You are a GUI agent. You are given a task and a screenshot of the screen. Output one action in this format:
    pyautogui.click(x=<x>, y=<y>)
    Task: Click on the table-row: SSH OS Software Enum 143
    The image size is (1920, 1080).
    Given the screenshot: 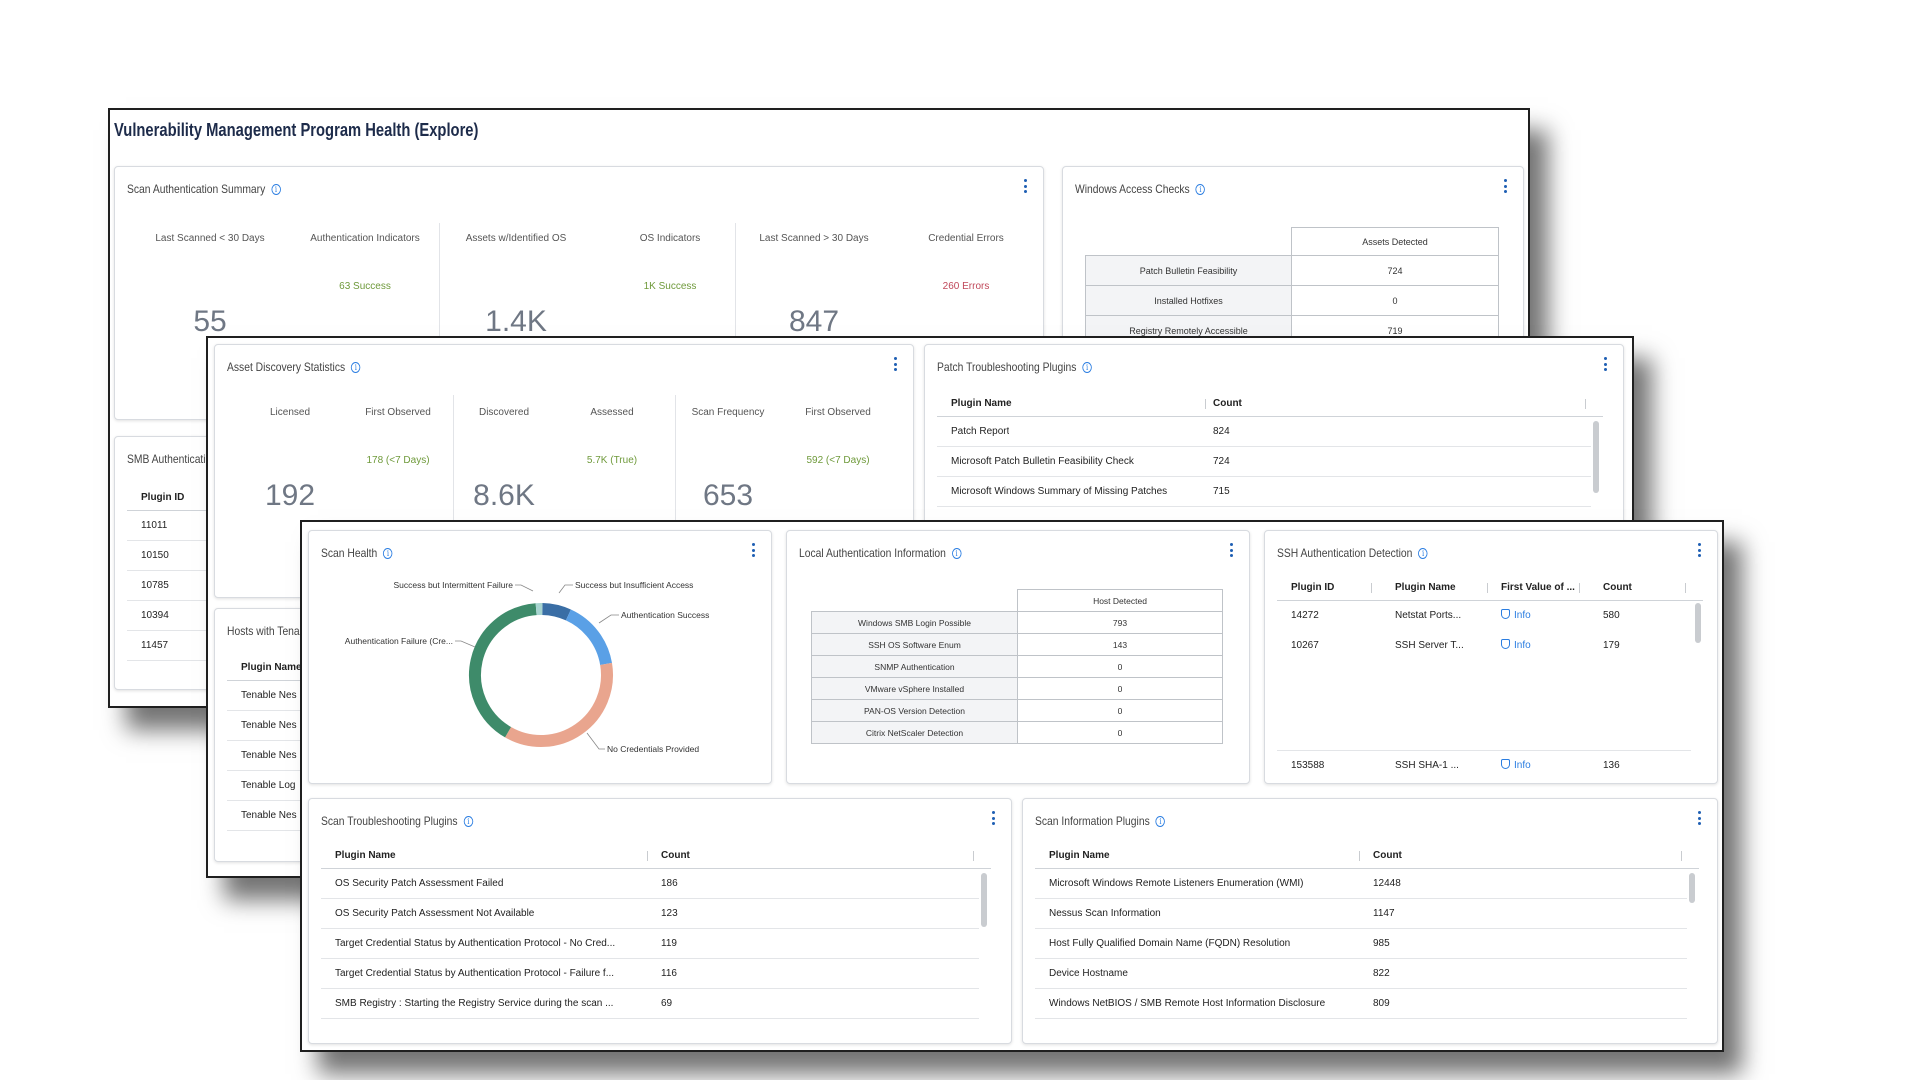 What is the action you would take?
    pyautogui.click(x=1017, y=644)
    